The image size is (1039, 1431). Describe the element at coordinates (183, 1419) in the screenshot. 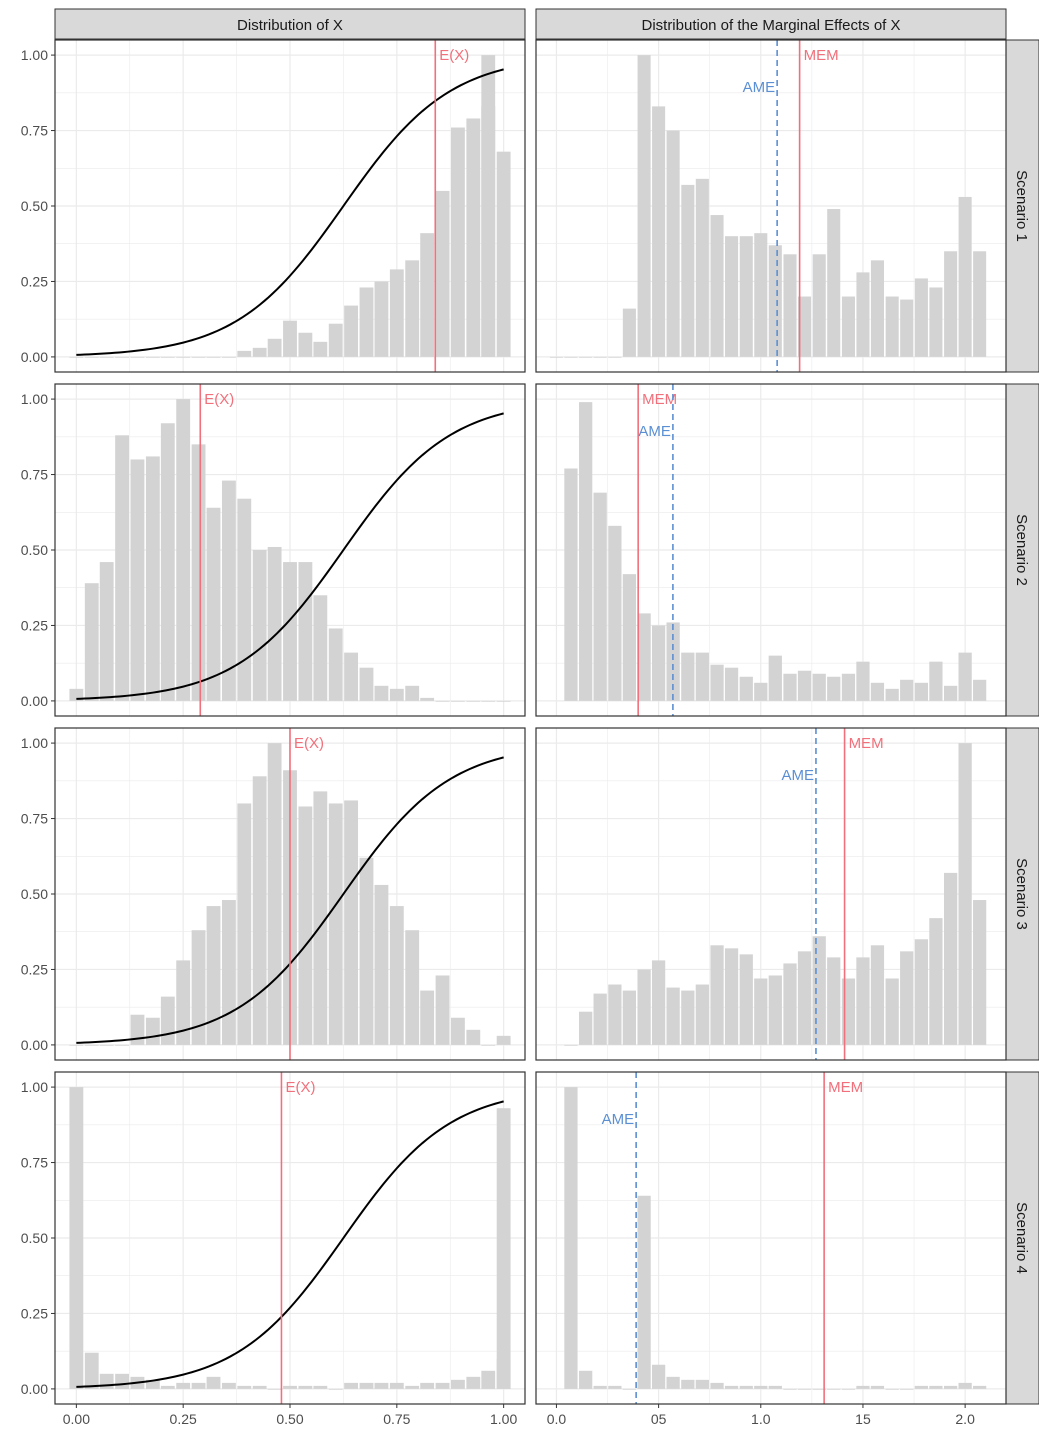

I see `x-tick-label: 0.25` at that location.